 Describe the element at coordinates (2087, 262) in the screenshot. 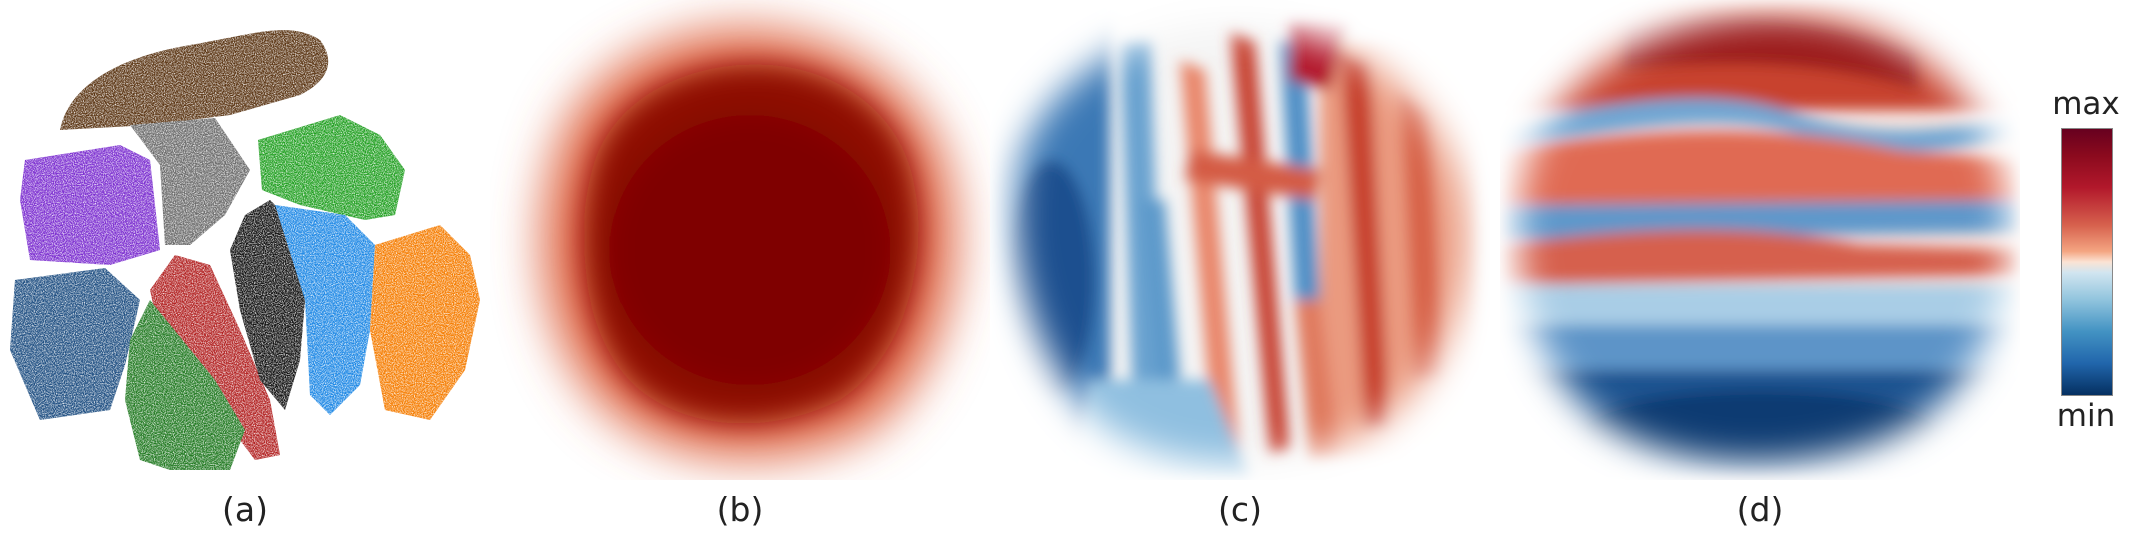

I see `colorbar` at that location.